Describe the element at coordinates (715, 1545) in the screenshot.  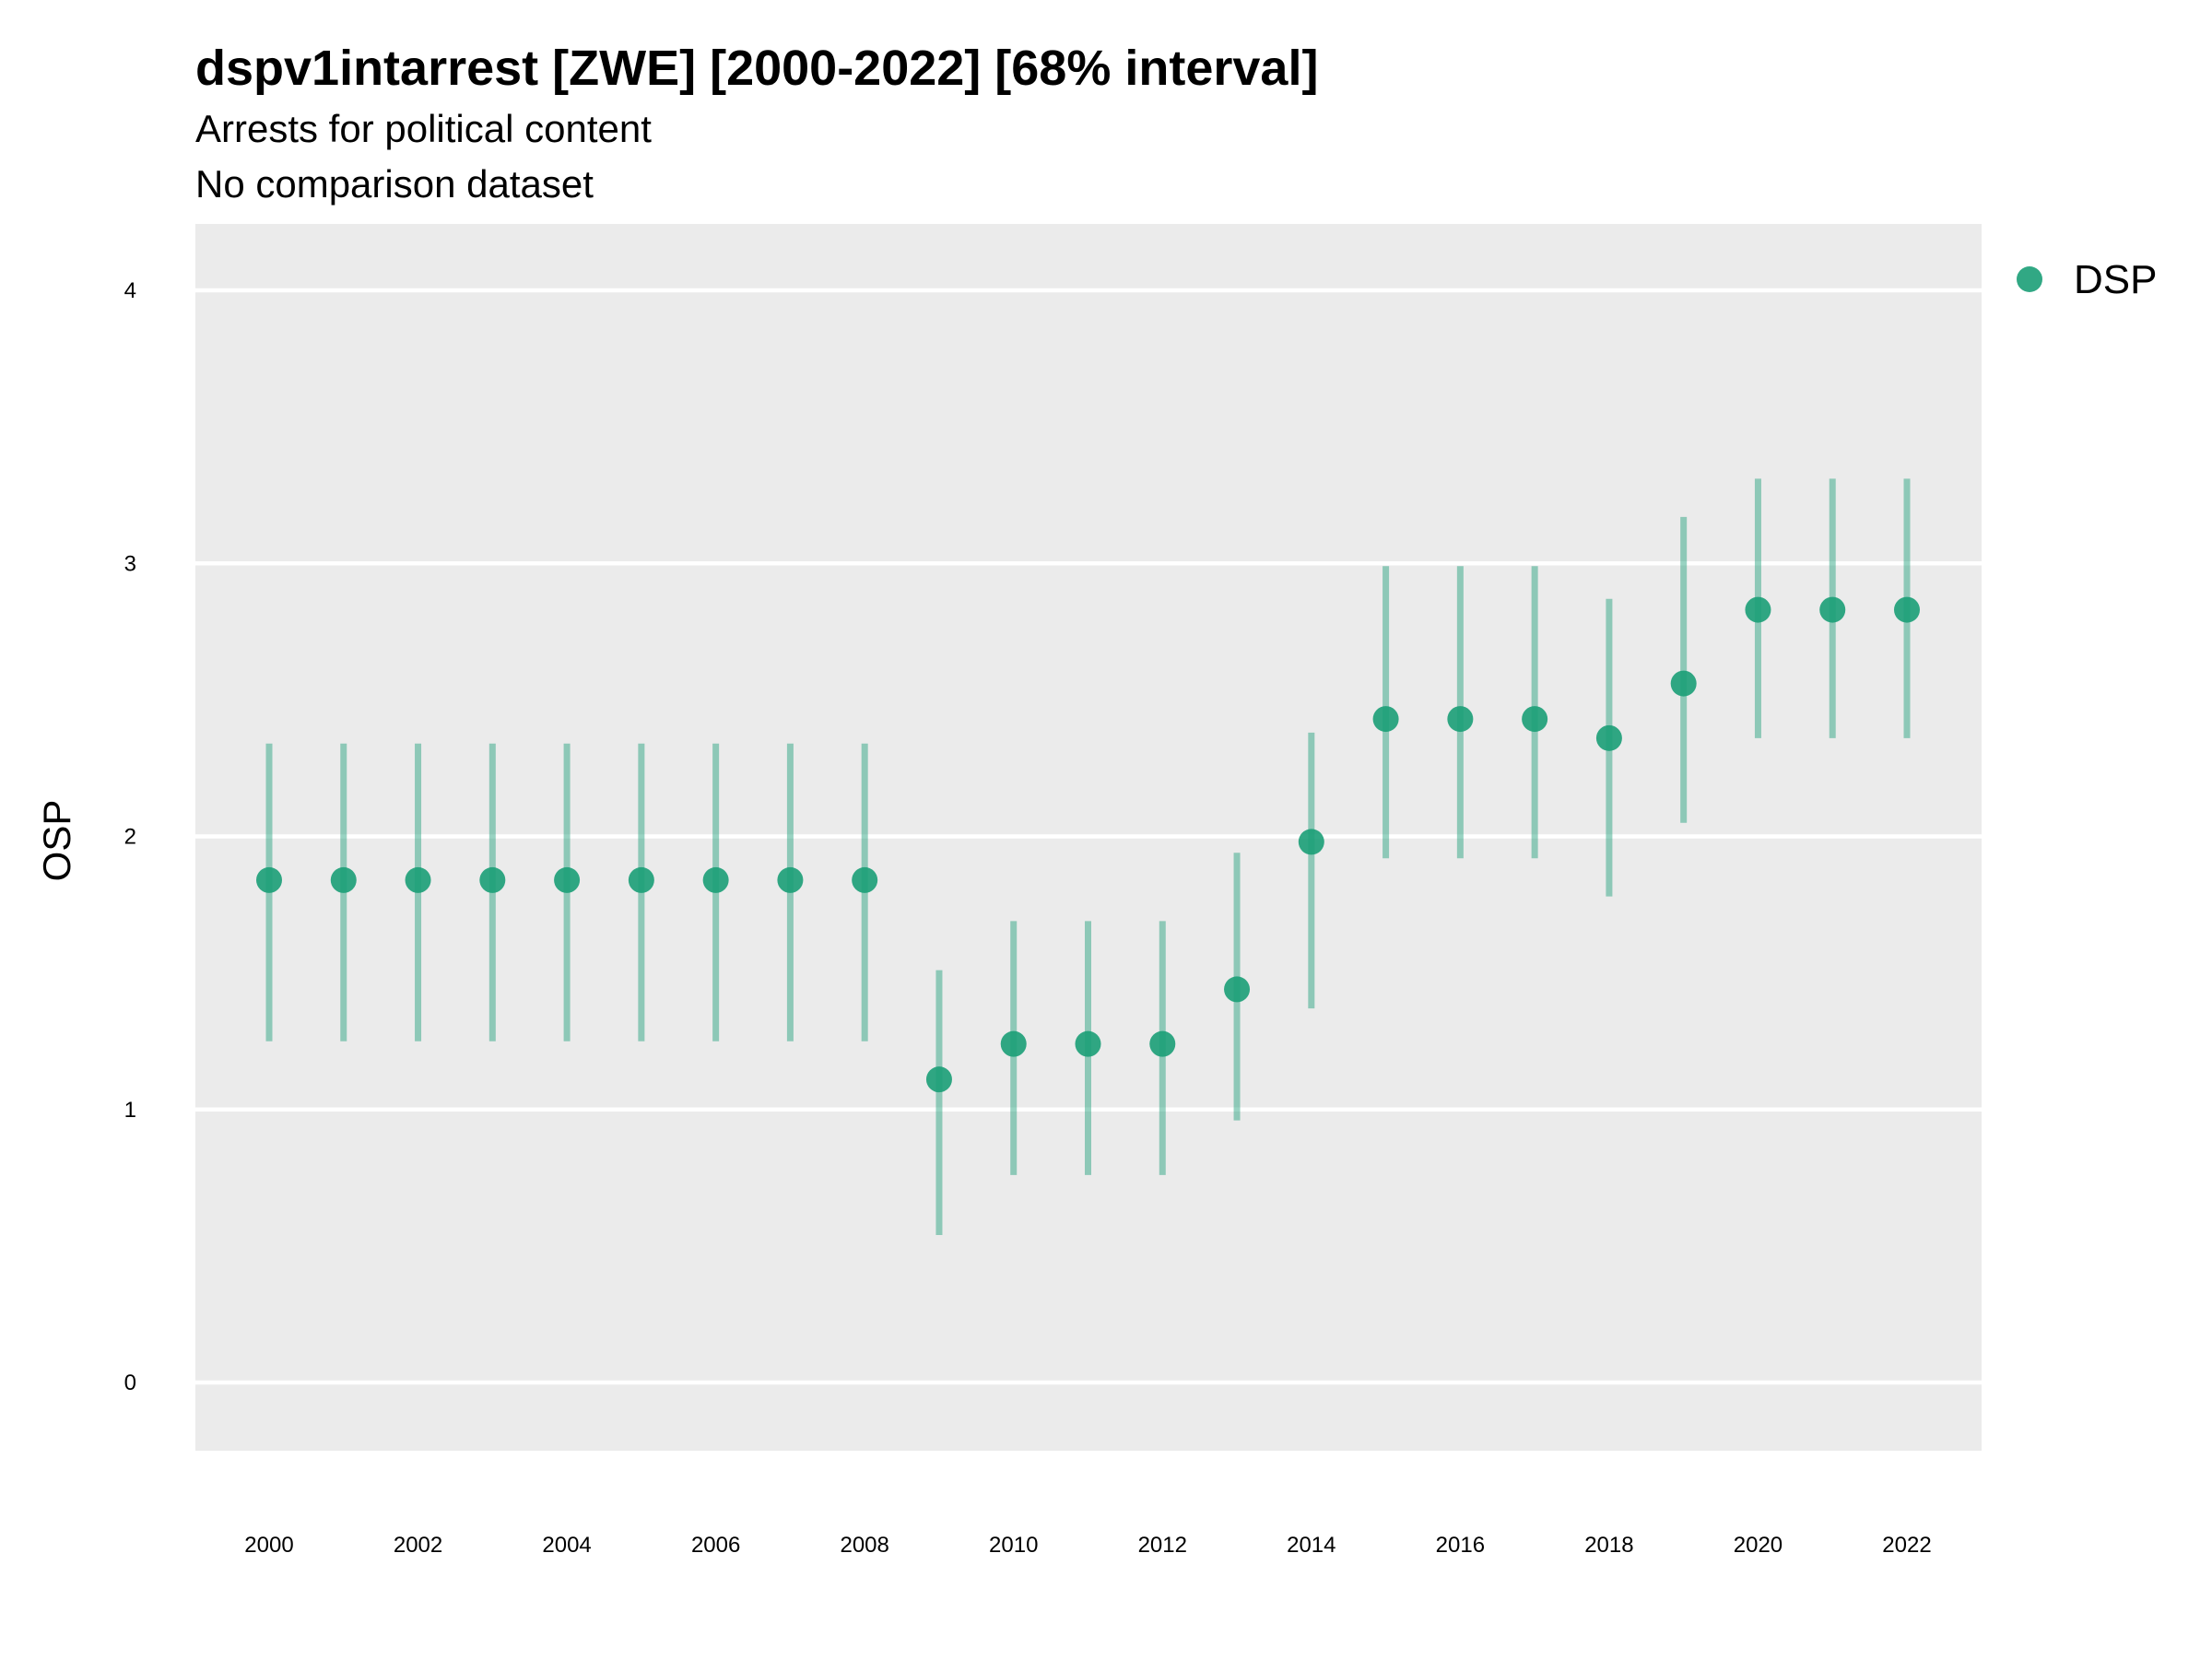
I see `x-tick-label: 2006` at that location.